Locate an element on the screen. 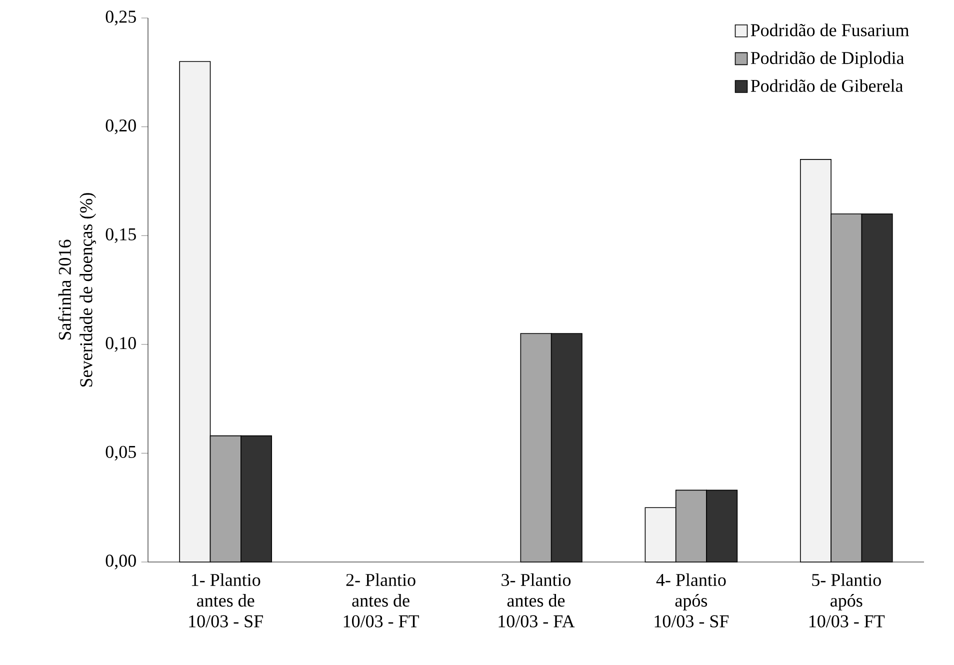 Image resolution: width=954 pixels, height=665 pixels. y-tick-label: 0,05 is located at coordinates (121, 453).